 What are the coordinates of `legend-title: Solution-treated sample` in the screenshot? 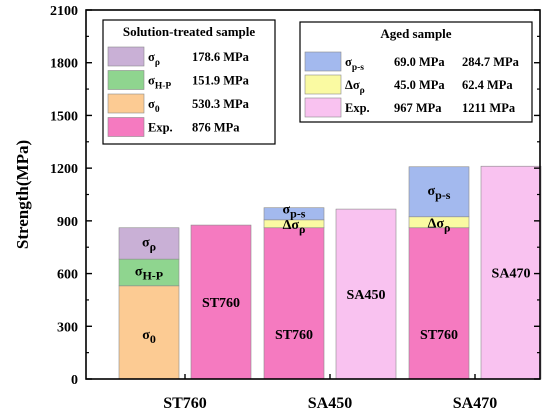 It's located at (189, 31).